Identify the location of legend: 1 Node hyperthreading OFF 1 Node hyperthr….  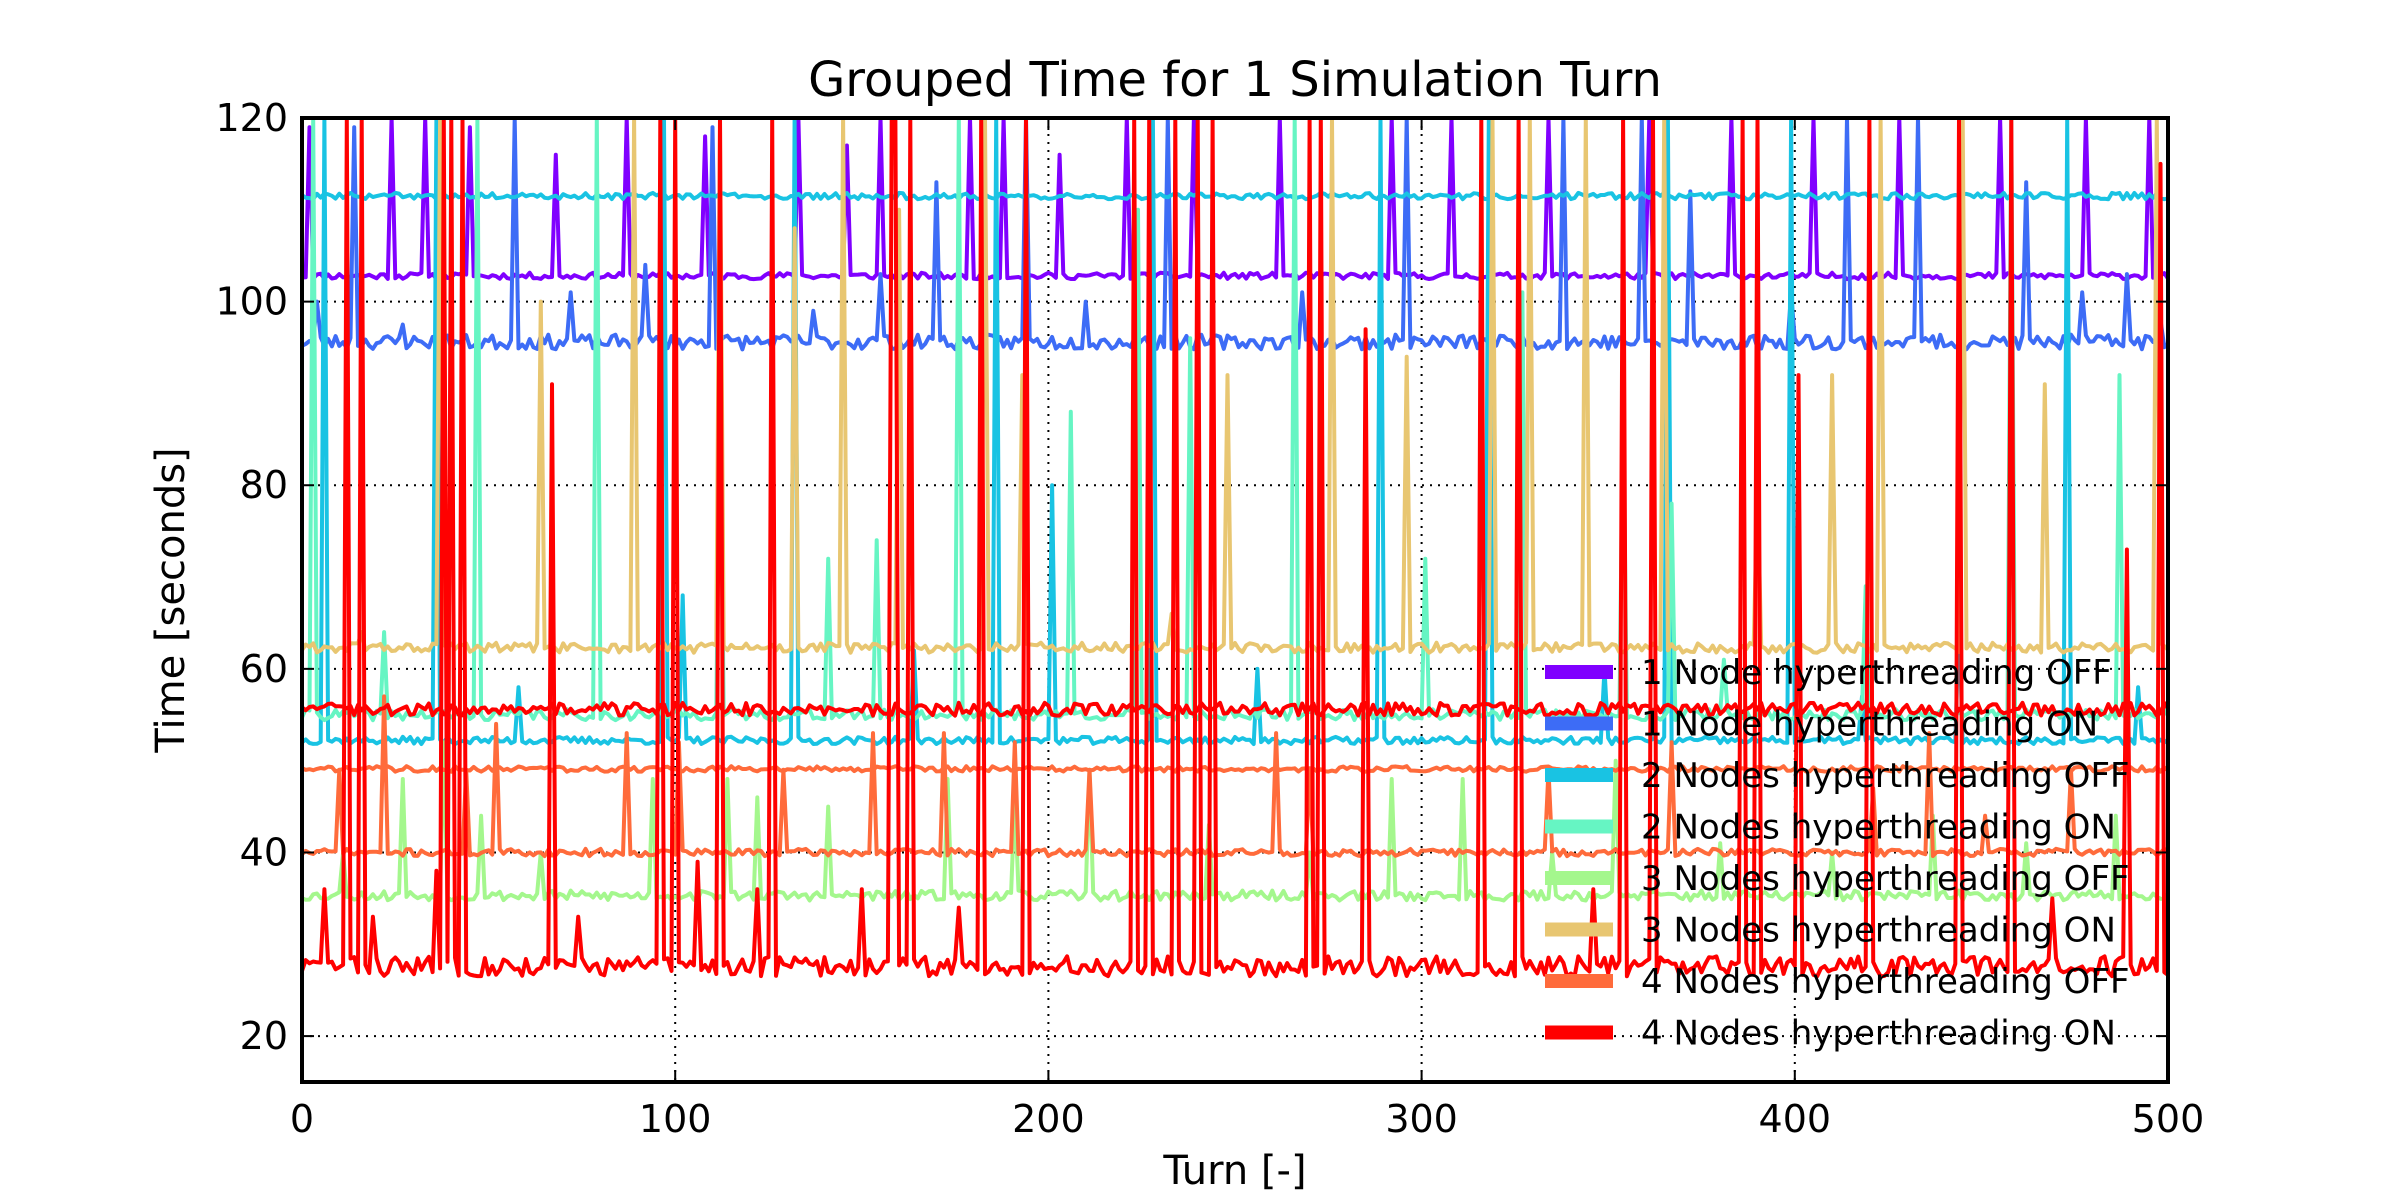
(1837, 853).